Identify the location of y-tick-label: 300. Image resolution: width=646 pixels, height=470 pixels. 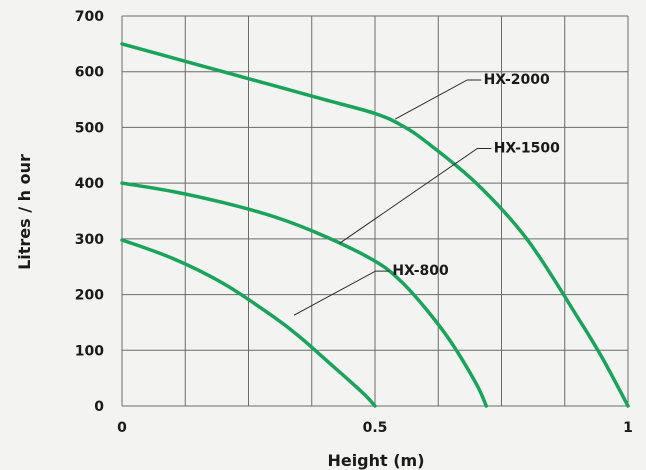
(89, 240).